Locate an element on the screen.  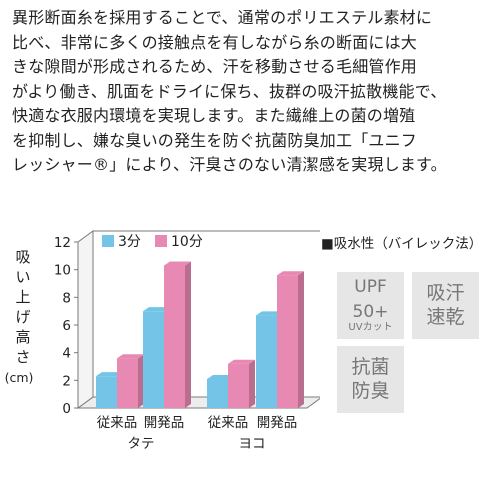
antibacterial-badge-line1: 抗菌 is located at coordinates (370, 367).